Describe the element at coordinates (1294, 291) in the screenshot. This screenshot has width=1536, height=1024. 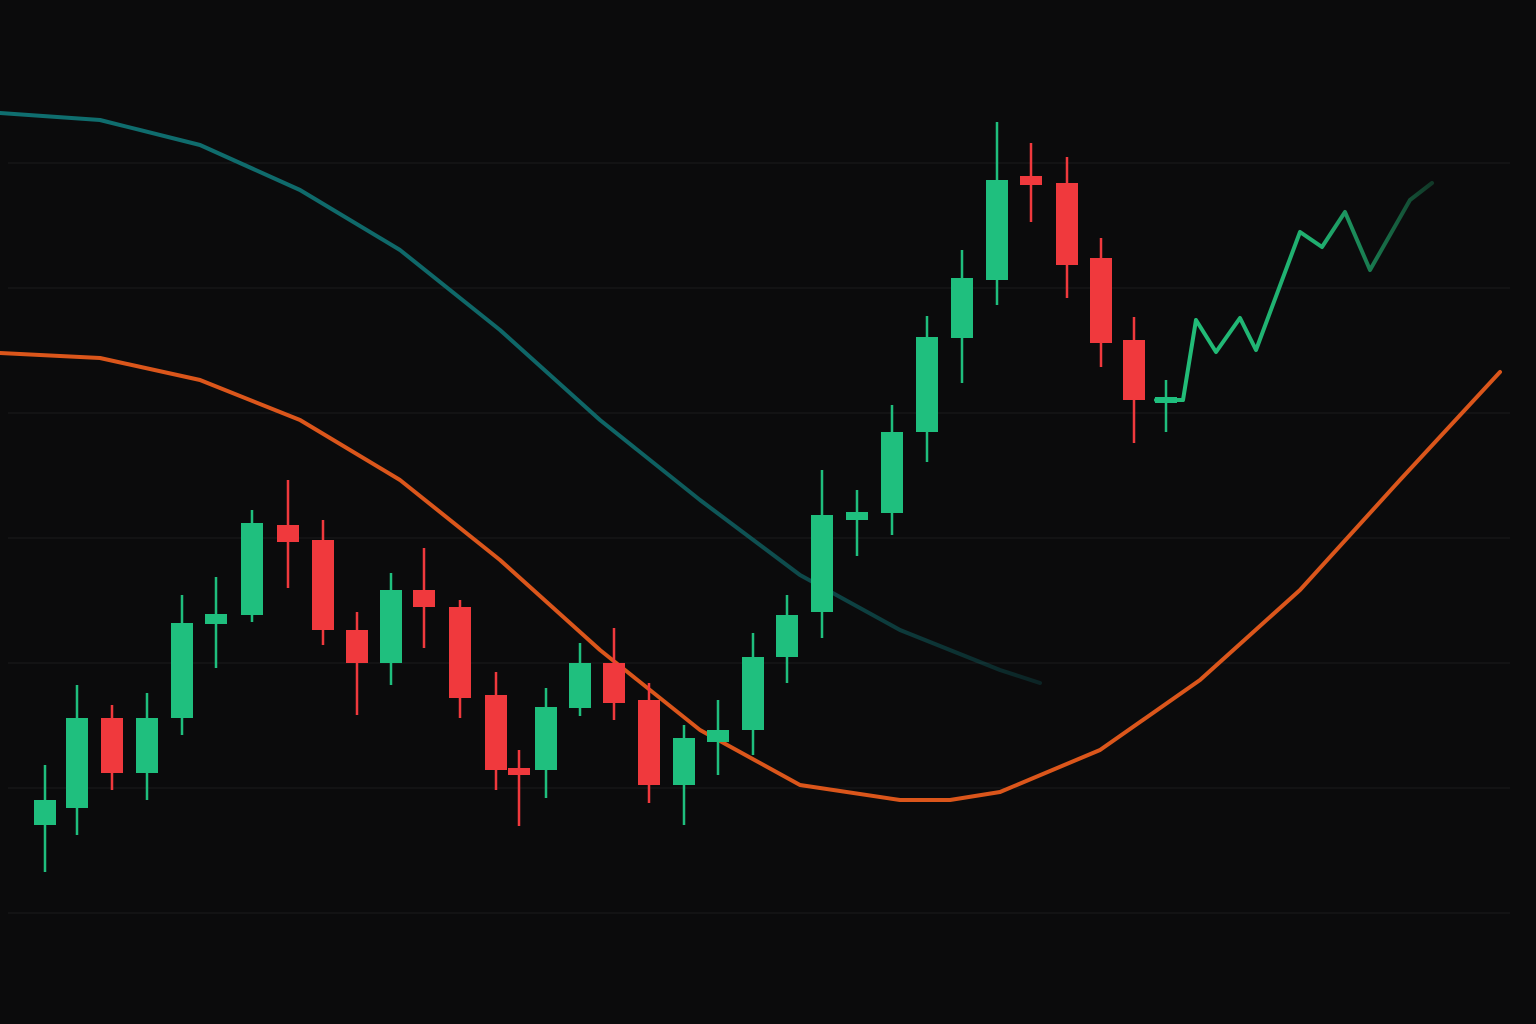
I see `overlay-line` at that location.